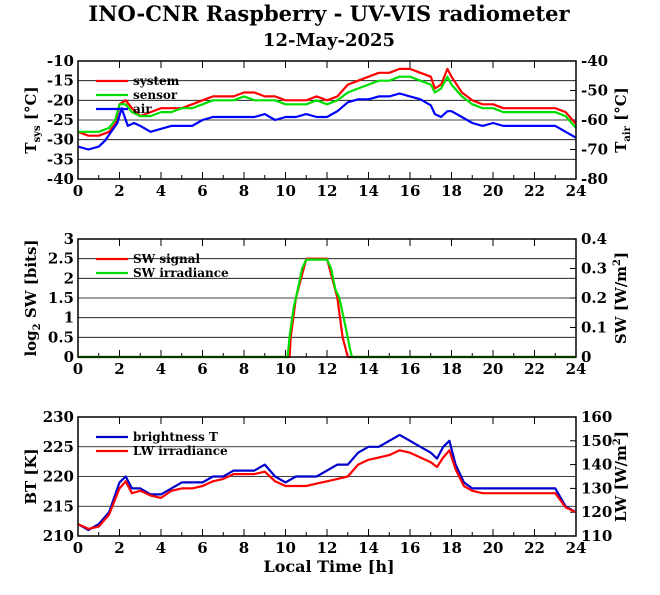  What do you see at coordinates (69, 357) in the screenshot?
I see `y-tick-label-left: 0` at bounding box center [69, 357].